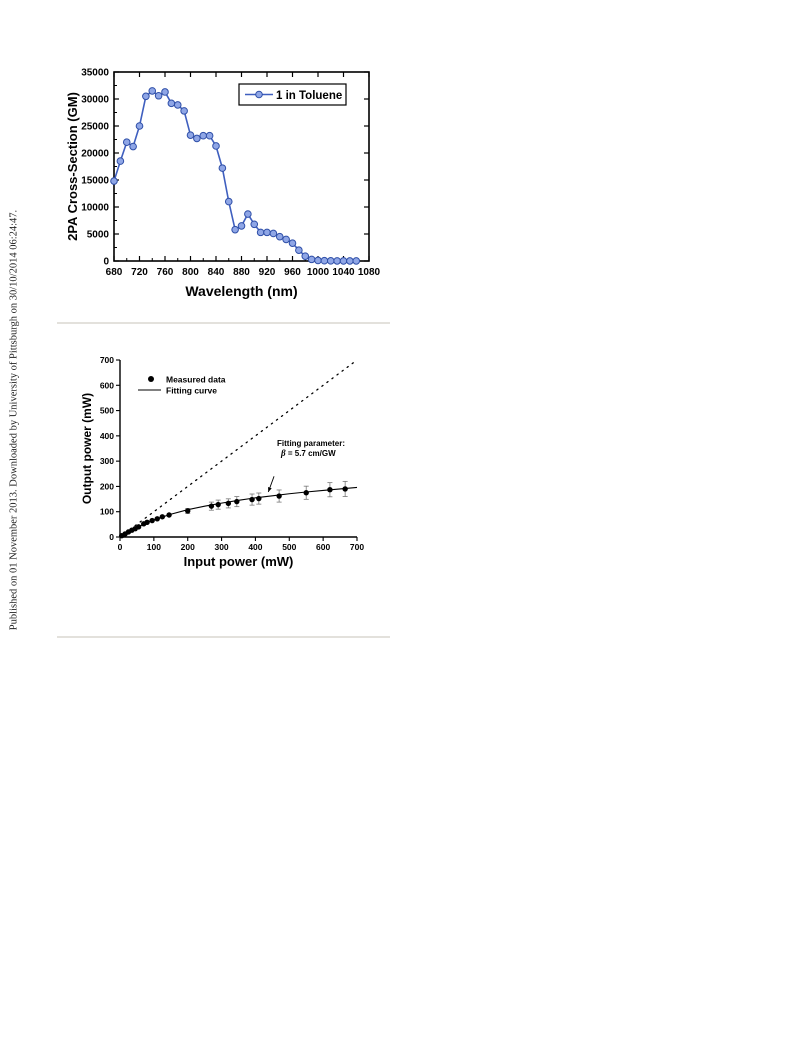 This screenshot has height=1039, width=793. I want to click on x-tick-label: 300, so click(221, 547).